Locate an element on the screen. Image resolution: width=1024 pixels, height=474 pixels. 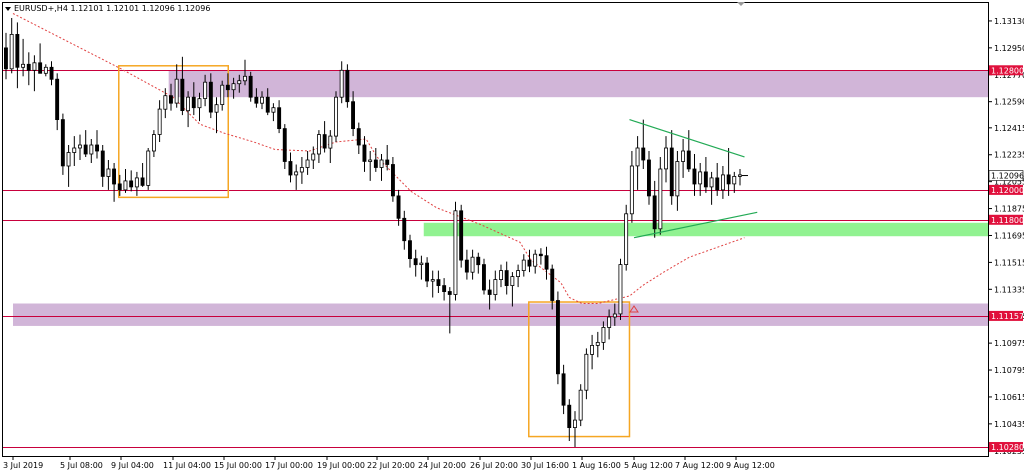
time-tick-label: 26 Jul 20:00 is located at coordinates (494, 465).